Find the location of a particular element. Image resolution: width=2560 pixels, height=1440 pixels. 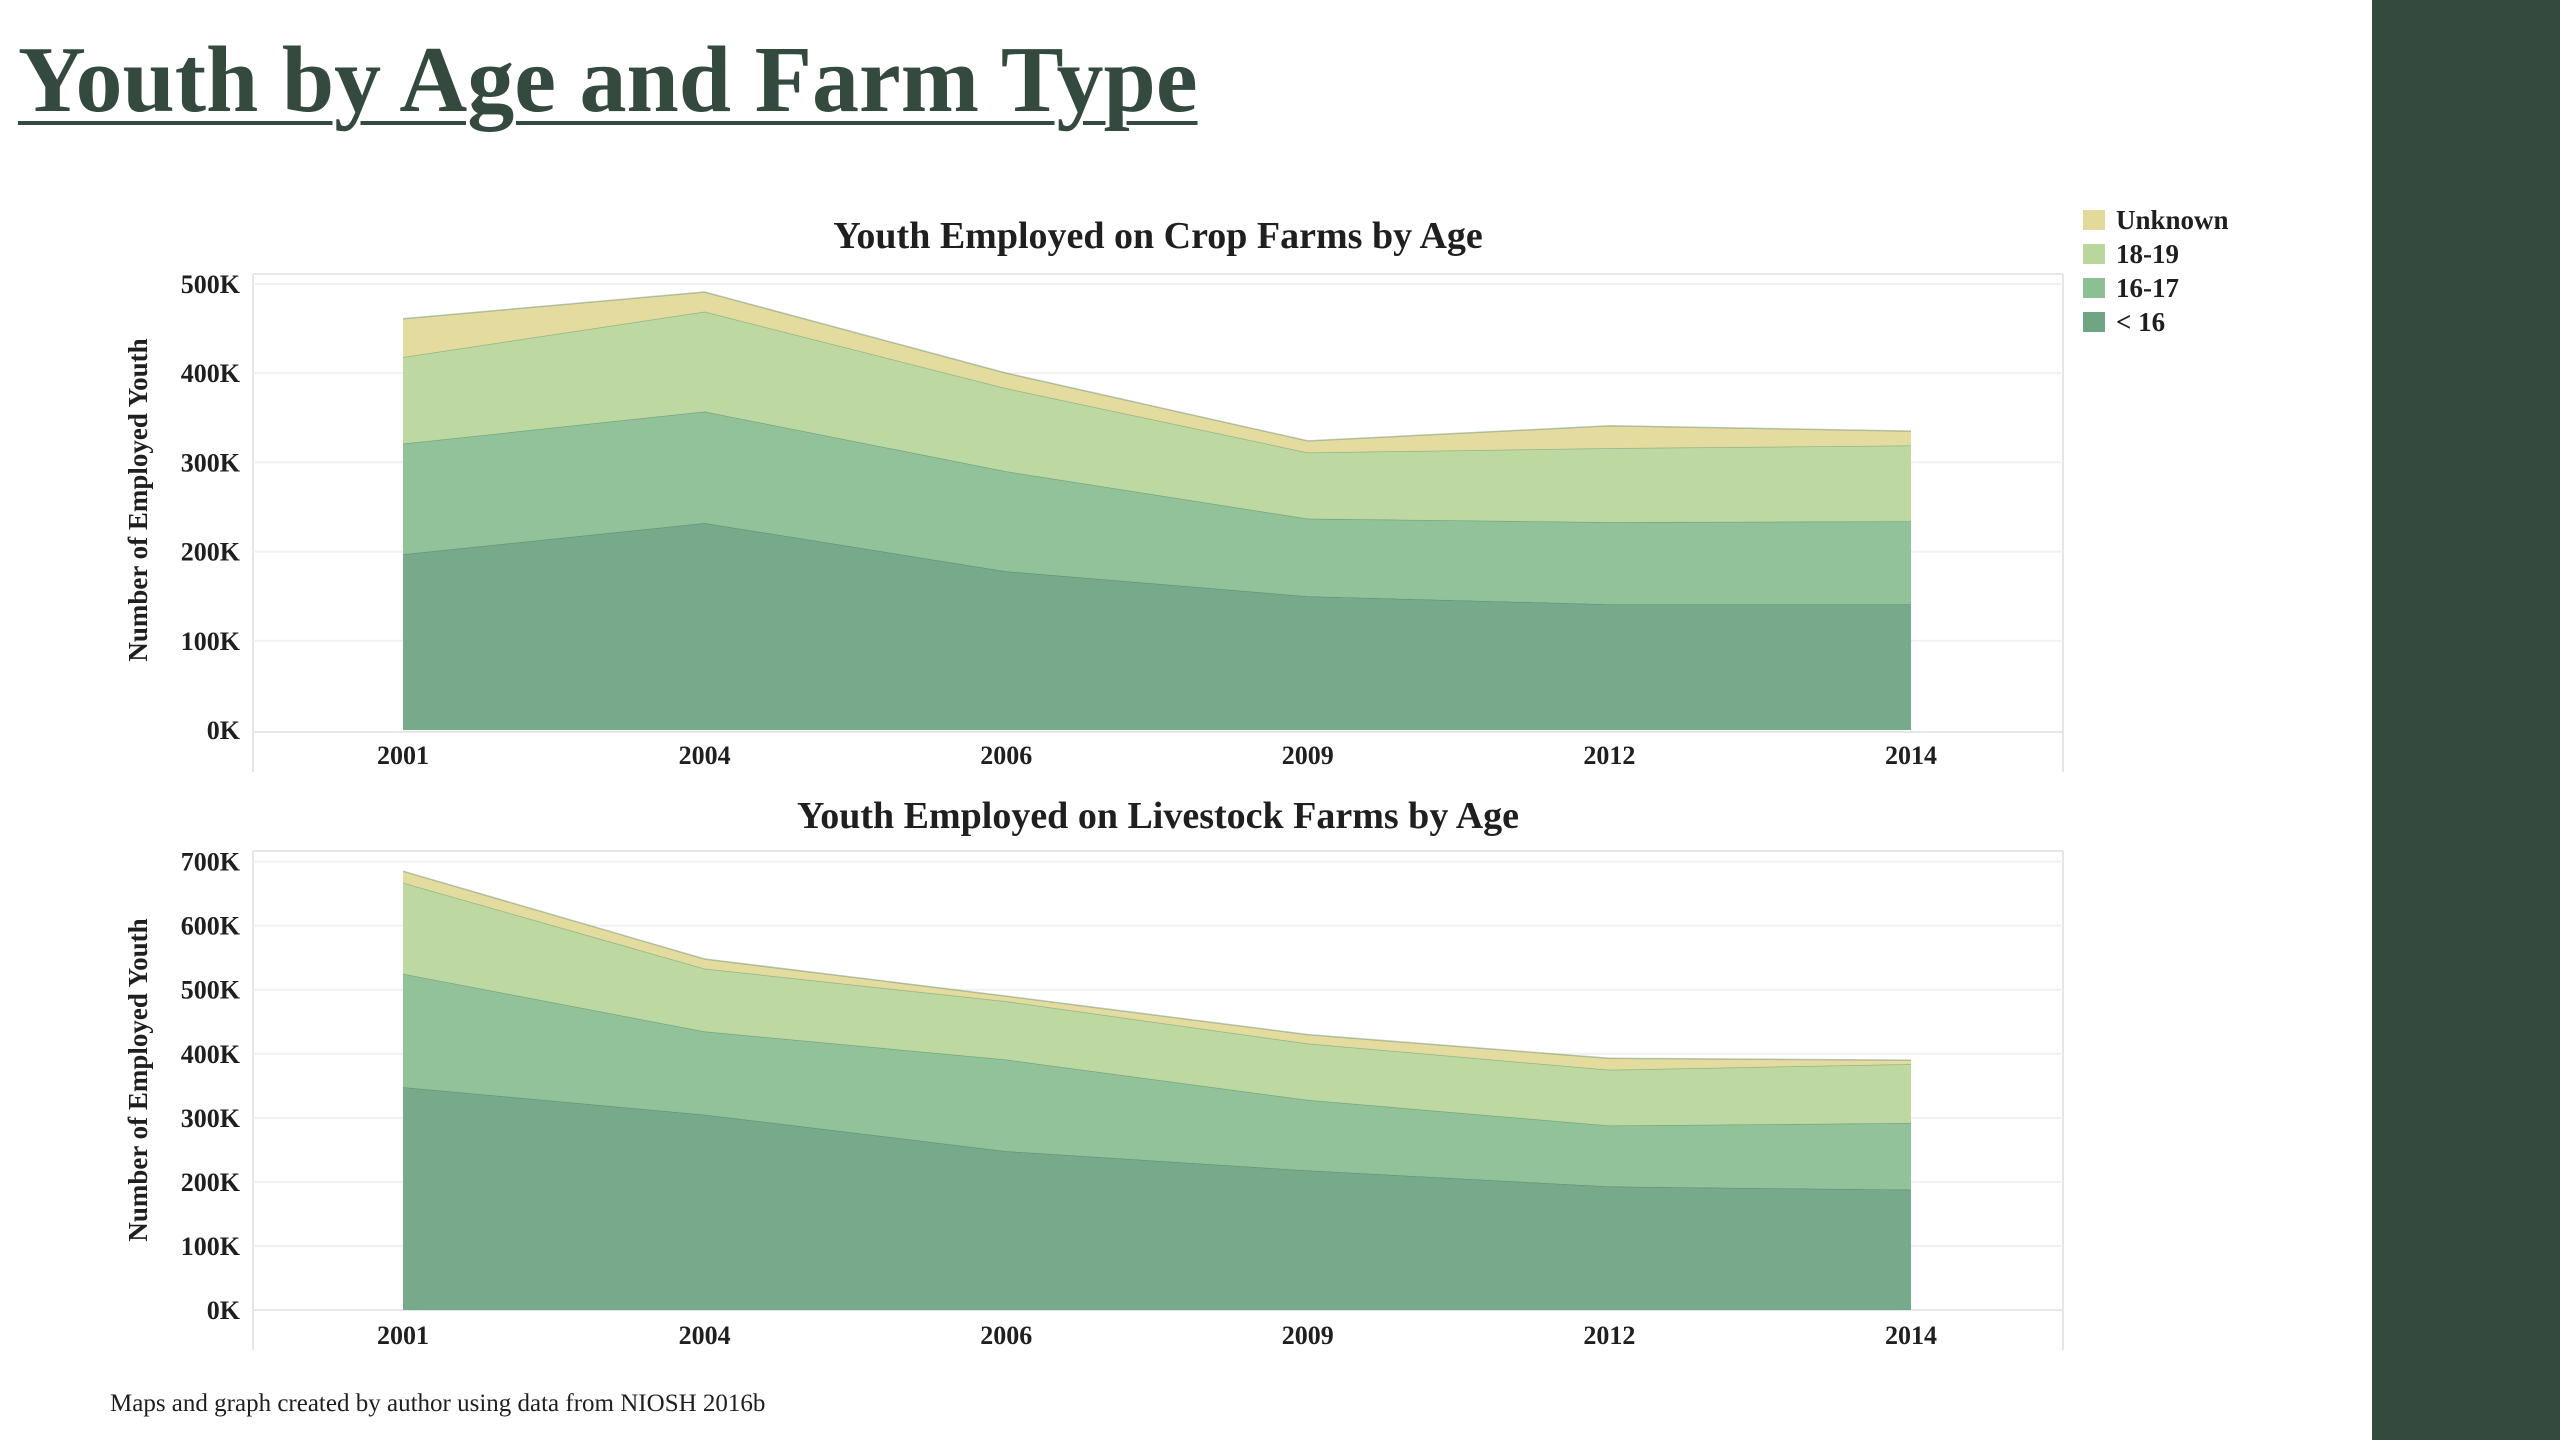

legend-label: Unknown is located at coordinates (2172, 220).